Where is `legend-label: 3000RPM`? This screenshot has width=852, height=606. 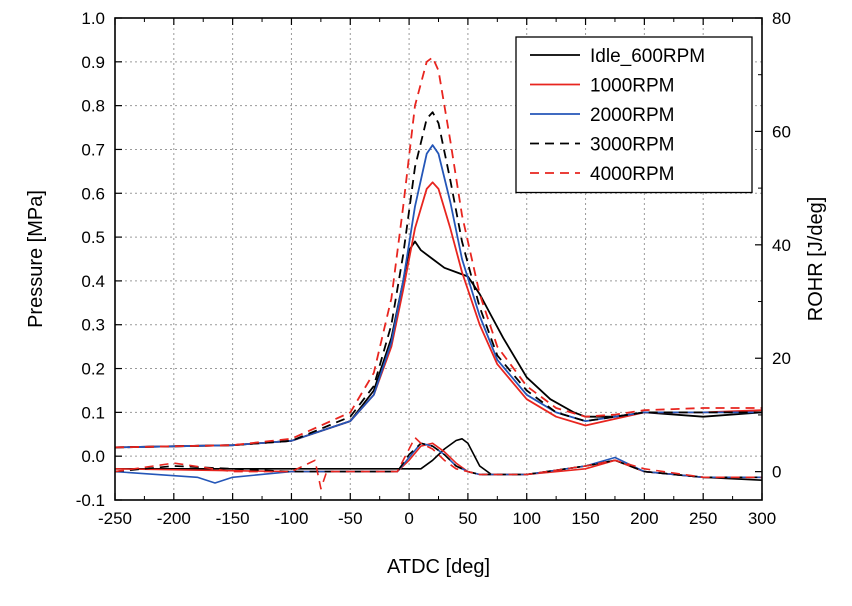 legend-label: 3000RPM is located at coordinates (632, 145).